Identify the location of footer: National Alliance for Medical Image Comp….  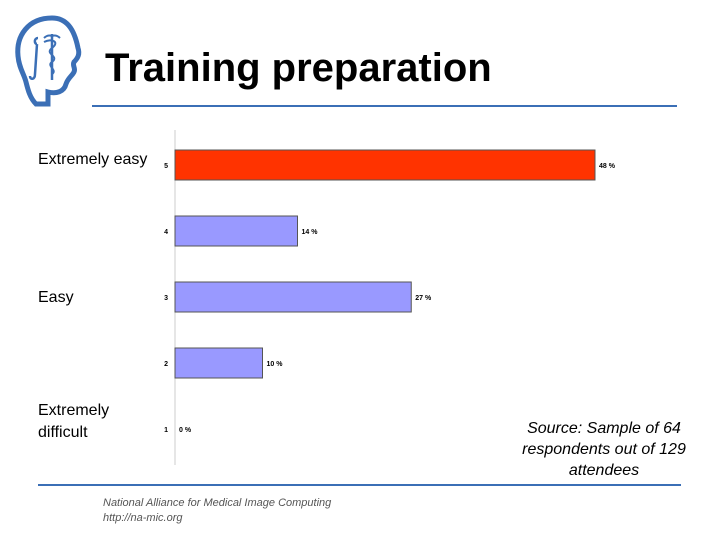
(217, 511).